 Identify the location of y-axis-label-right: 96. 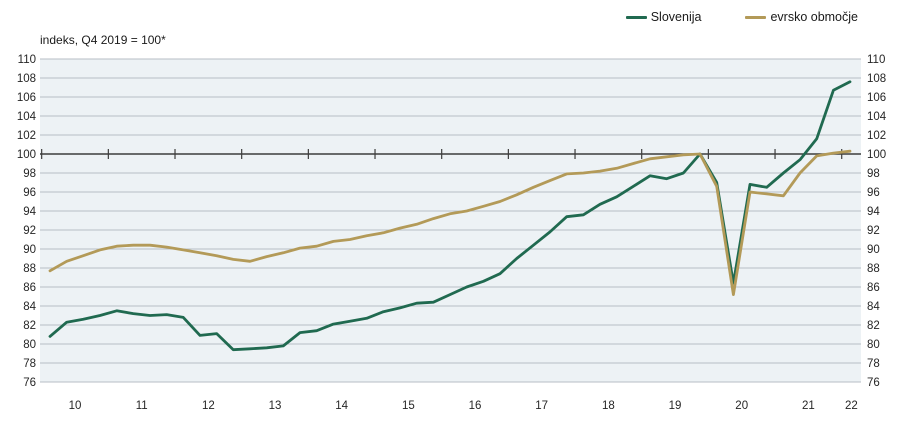
(873, 193).